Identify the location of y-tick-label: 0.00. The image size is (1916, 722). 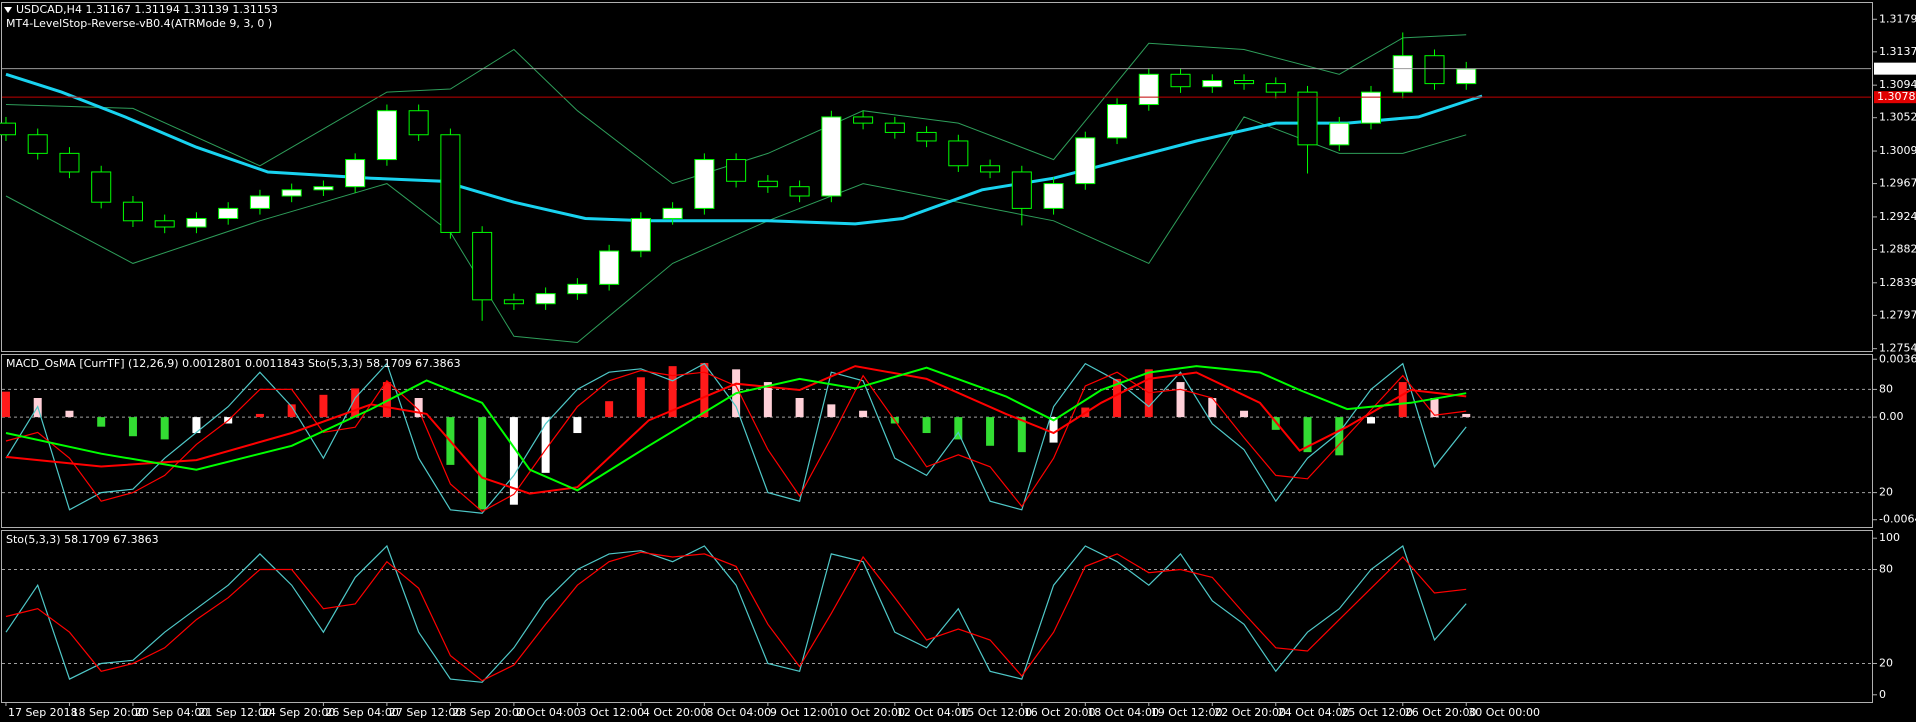
(1891, 416).